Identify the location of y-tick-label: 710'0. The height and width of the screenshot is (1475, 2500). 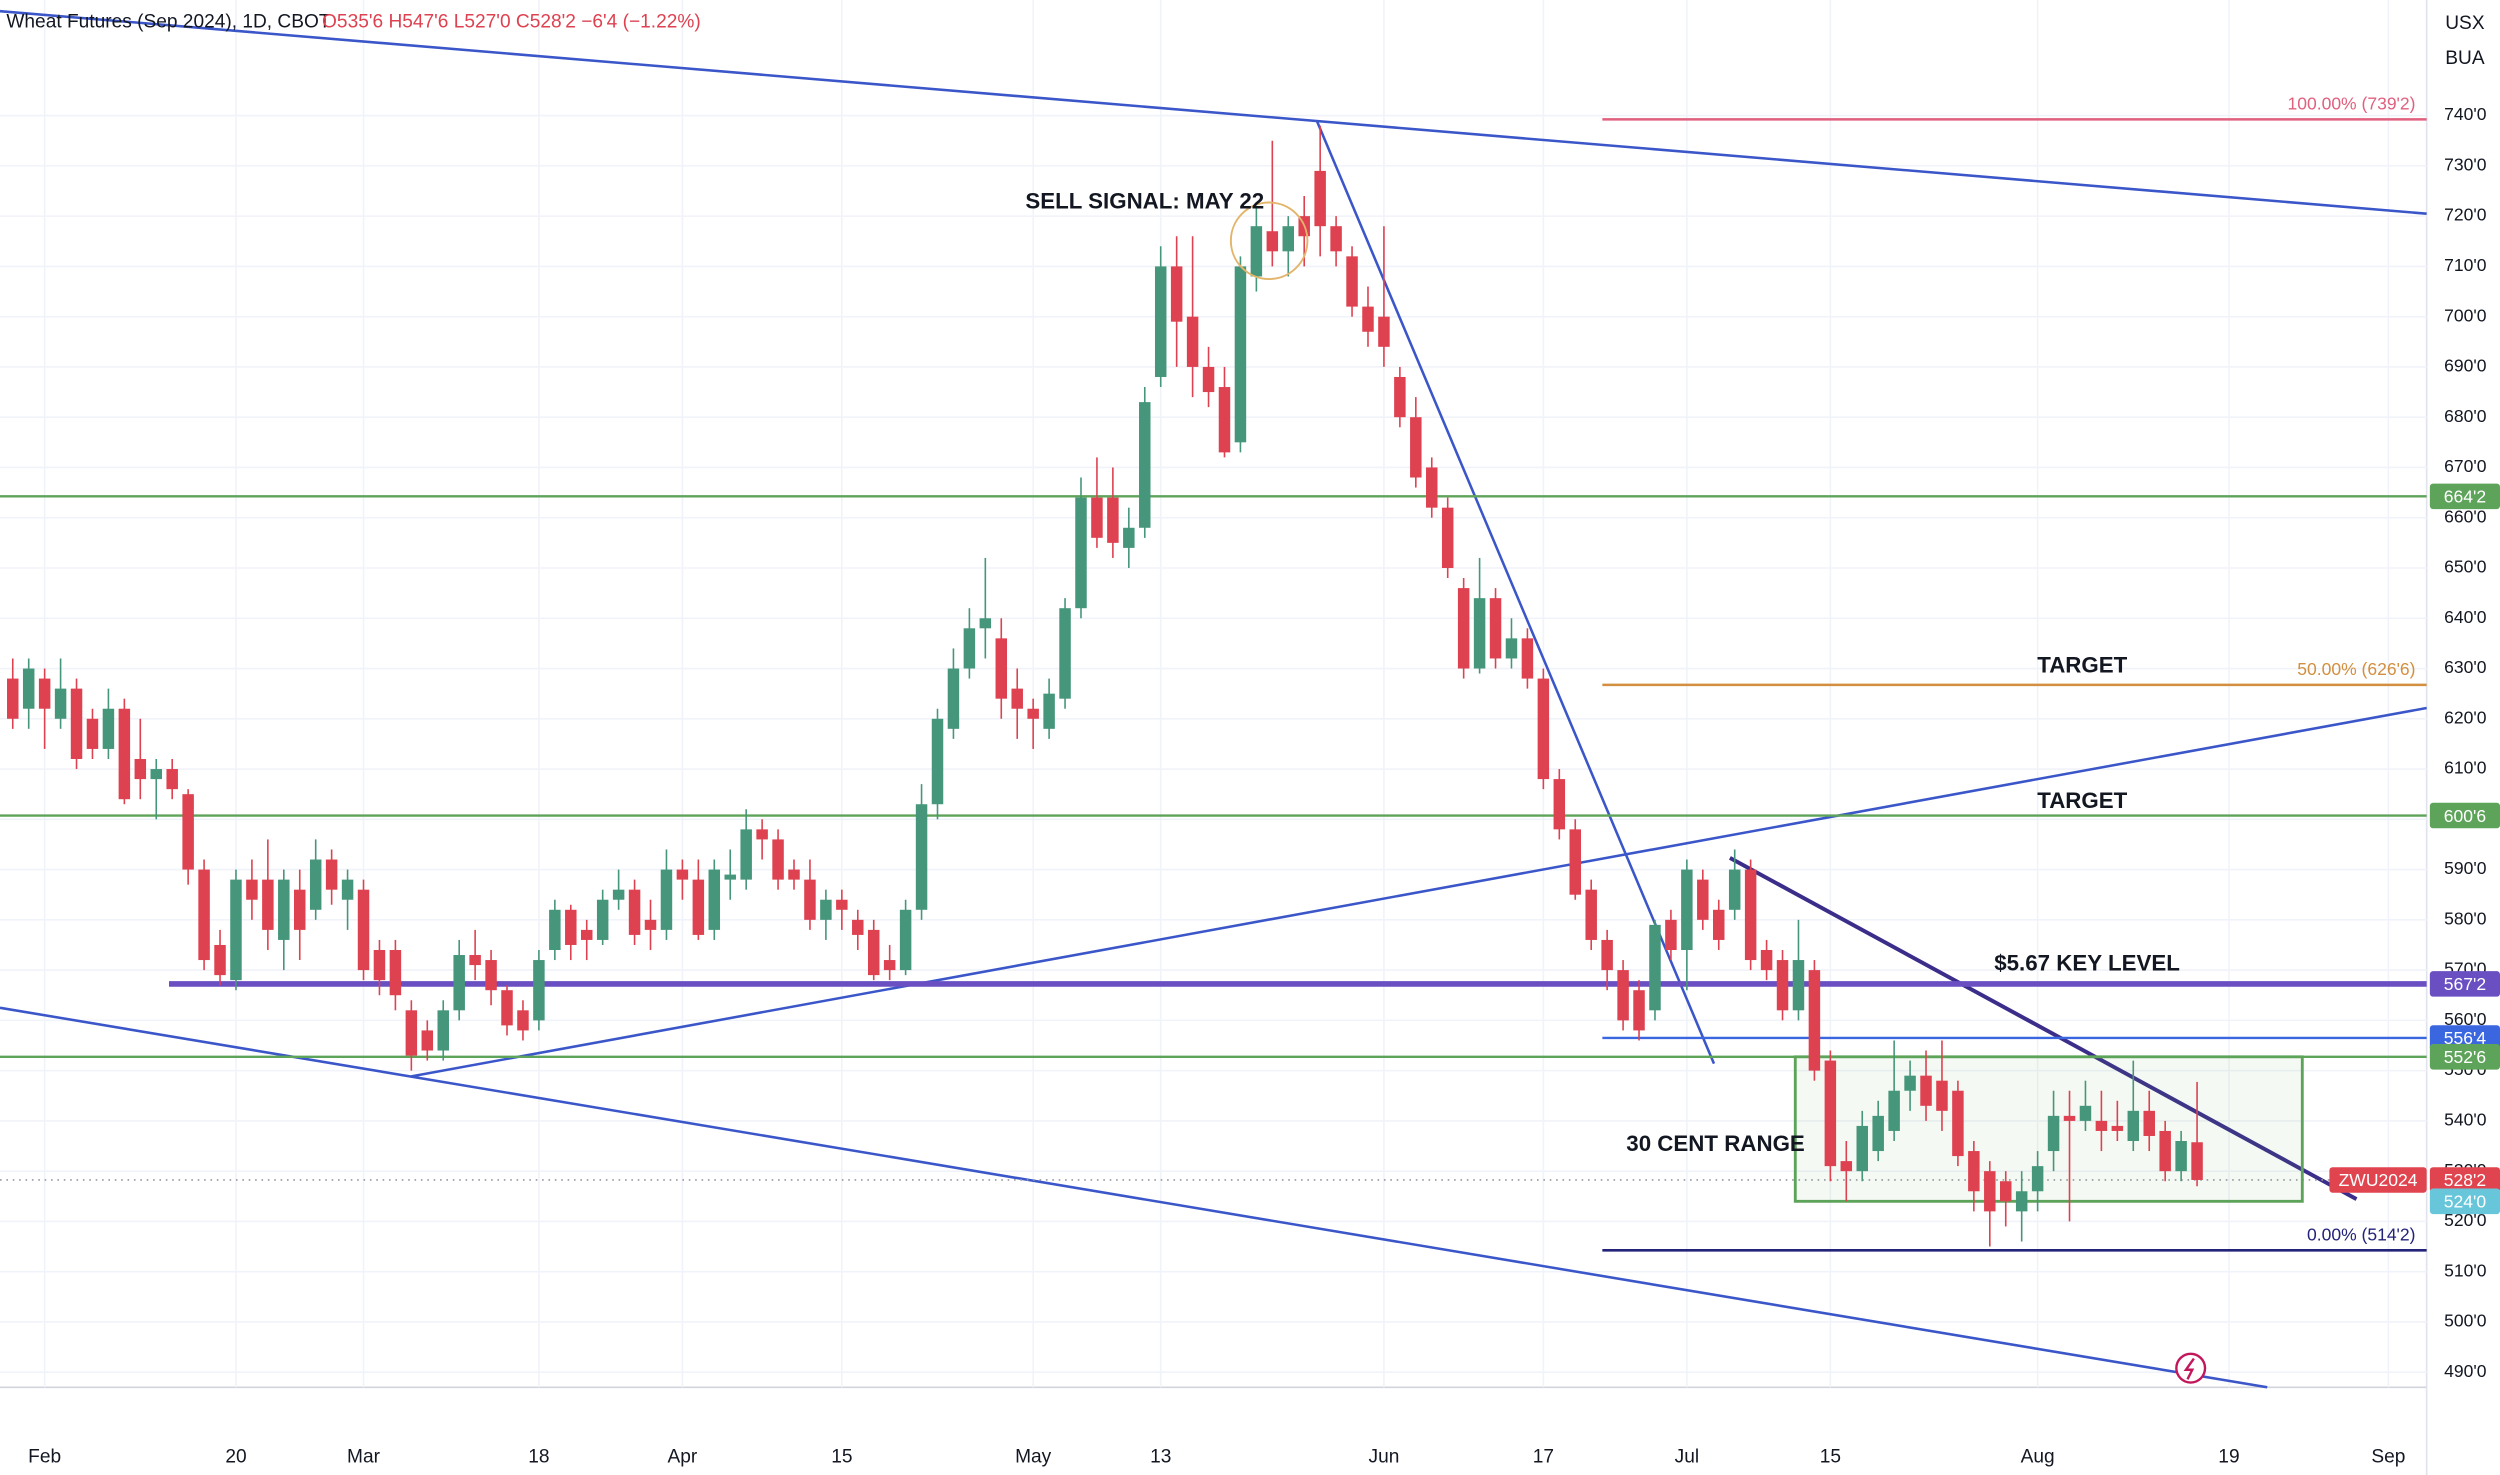
(2465, 265).